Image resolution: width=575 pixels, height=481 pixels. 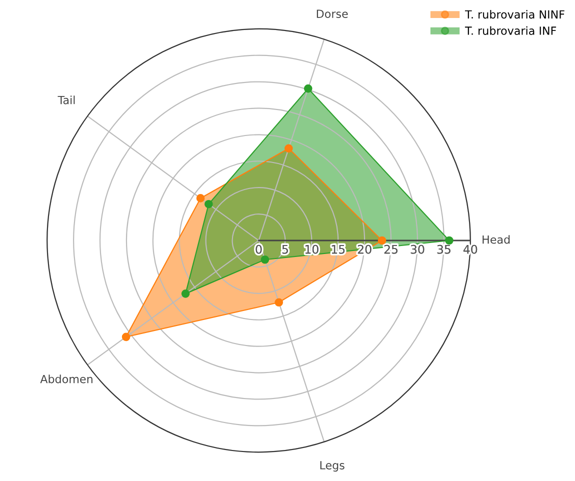 I want to click on spoke-label: Dorse, so click(x=332, y=14).